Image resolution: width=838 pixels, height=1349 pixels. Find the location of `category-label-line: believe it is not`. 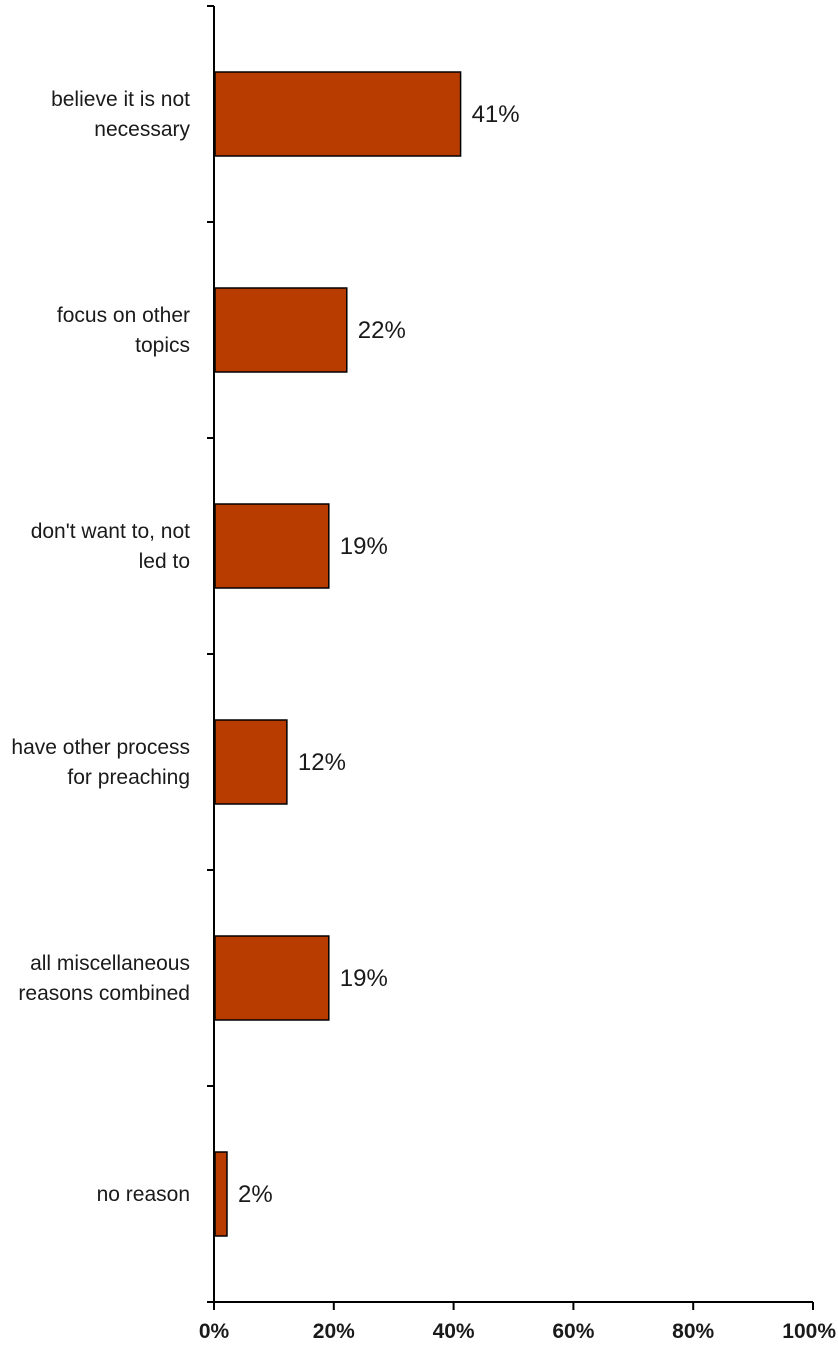

category-label-line: believe it is not is located at coordinates (120, 99).